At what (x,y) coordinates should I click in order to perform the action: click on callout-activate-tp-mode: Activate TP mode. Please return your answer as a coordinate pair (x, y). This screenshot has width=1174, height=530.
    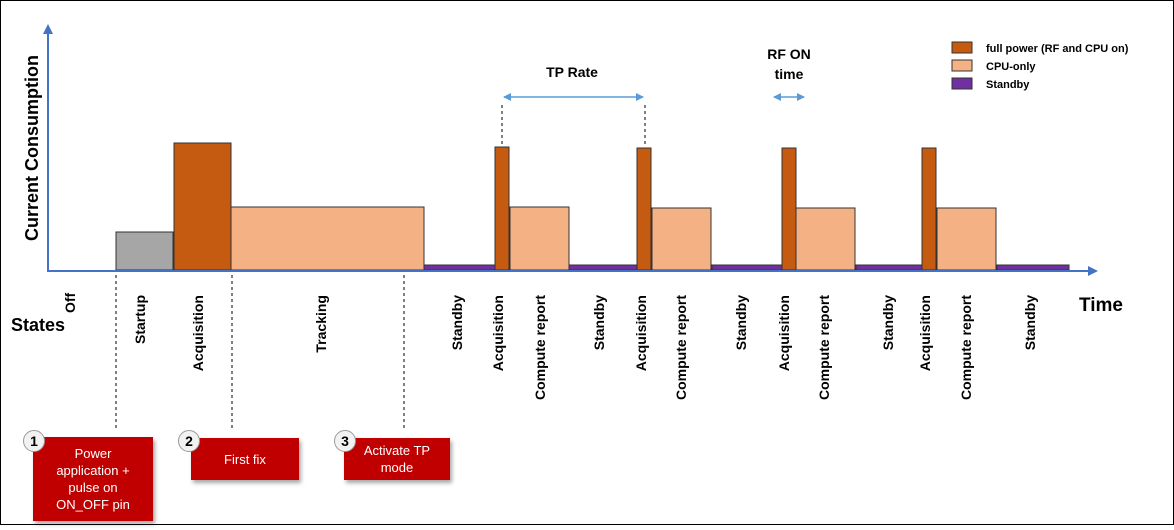
    Looking at the image, I should click on (397, 459).